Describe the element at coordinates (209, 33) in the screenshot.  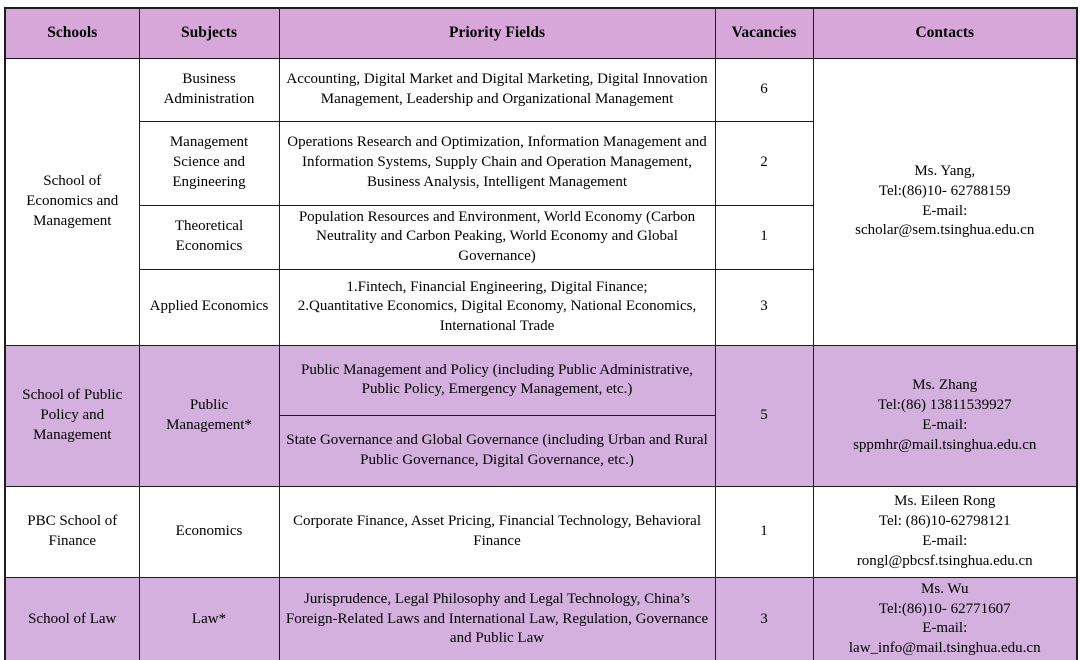
I see `col-header-subjects: Subjects` at that location.